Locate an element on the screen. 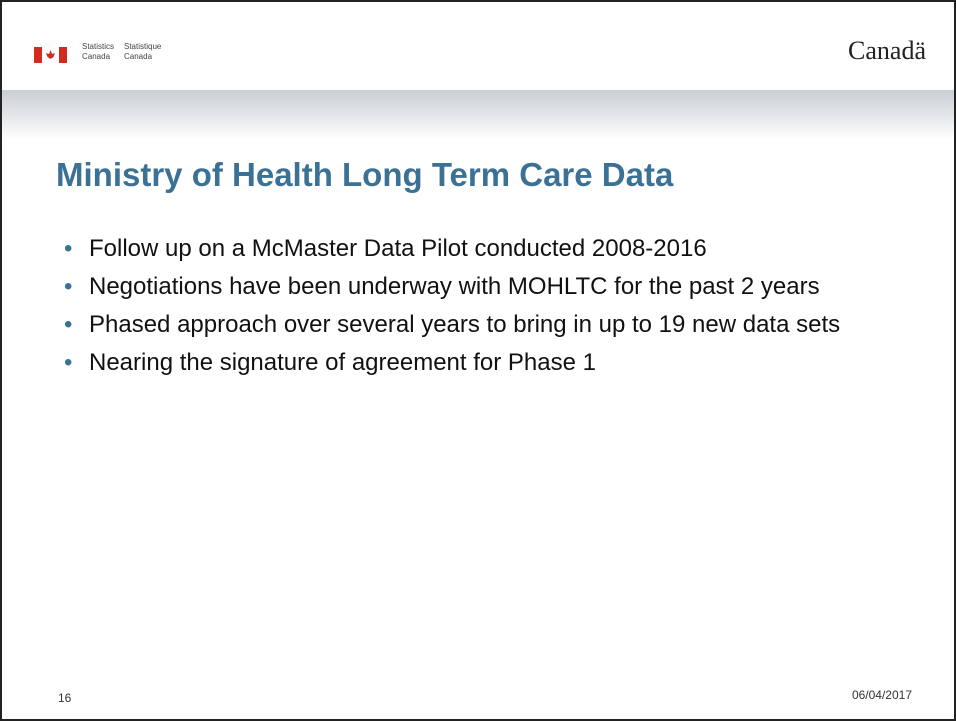  date: 06/04/2017 is located at coordinates (881, 695).